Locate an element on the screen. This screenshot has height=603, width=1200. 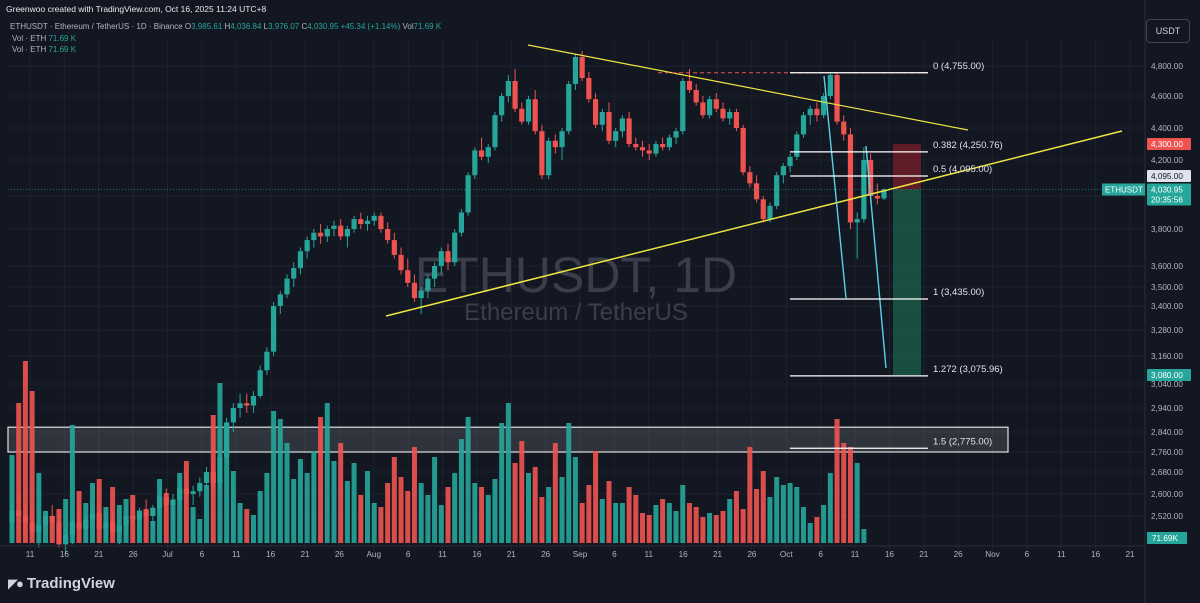
price-tag-label: 4,095.00 is located at coordinates (1167, 176).